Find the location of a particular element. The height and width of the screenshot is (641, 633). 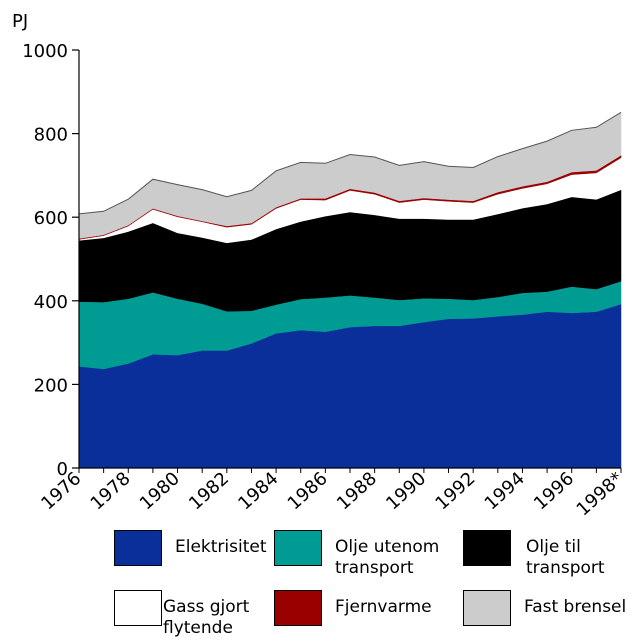

legend-label-gass-gjort-flytende: Gass gjort flytende is located at coordinates (206, 617).